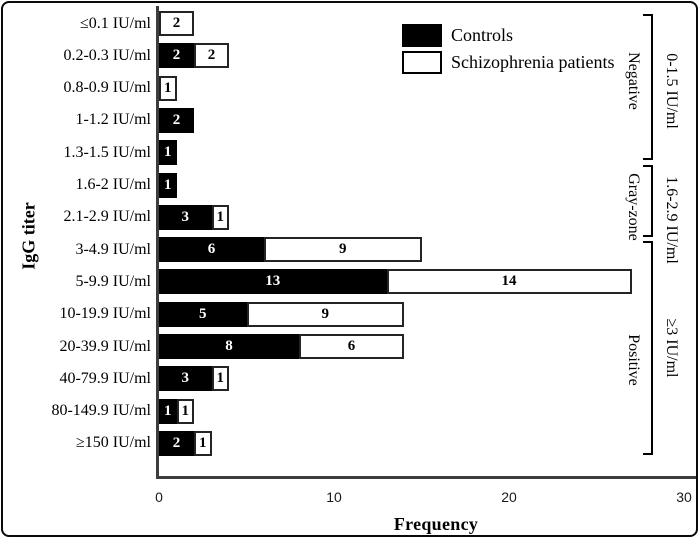 This screenshot has width=700, height=539. I want to click on legend: Controls Schizophrenia patients, so click(508, 51).